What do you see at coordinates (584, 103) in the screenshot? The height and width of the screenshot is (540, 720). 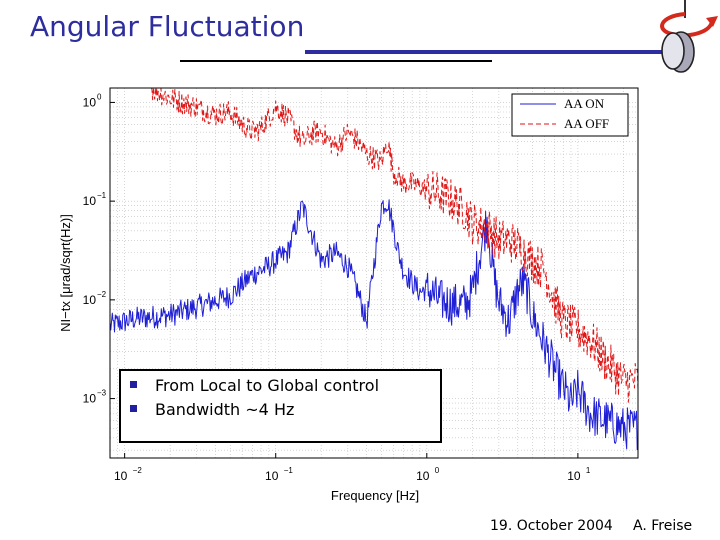 I see `legend-label-aa-on: AA ON` at bounding box center [584, 103].